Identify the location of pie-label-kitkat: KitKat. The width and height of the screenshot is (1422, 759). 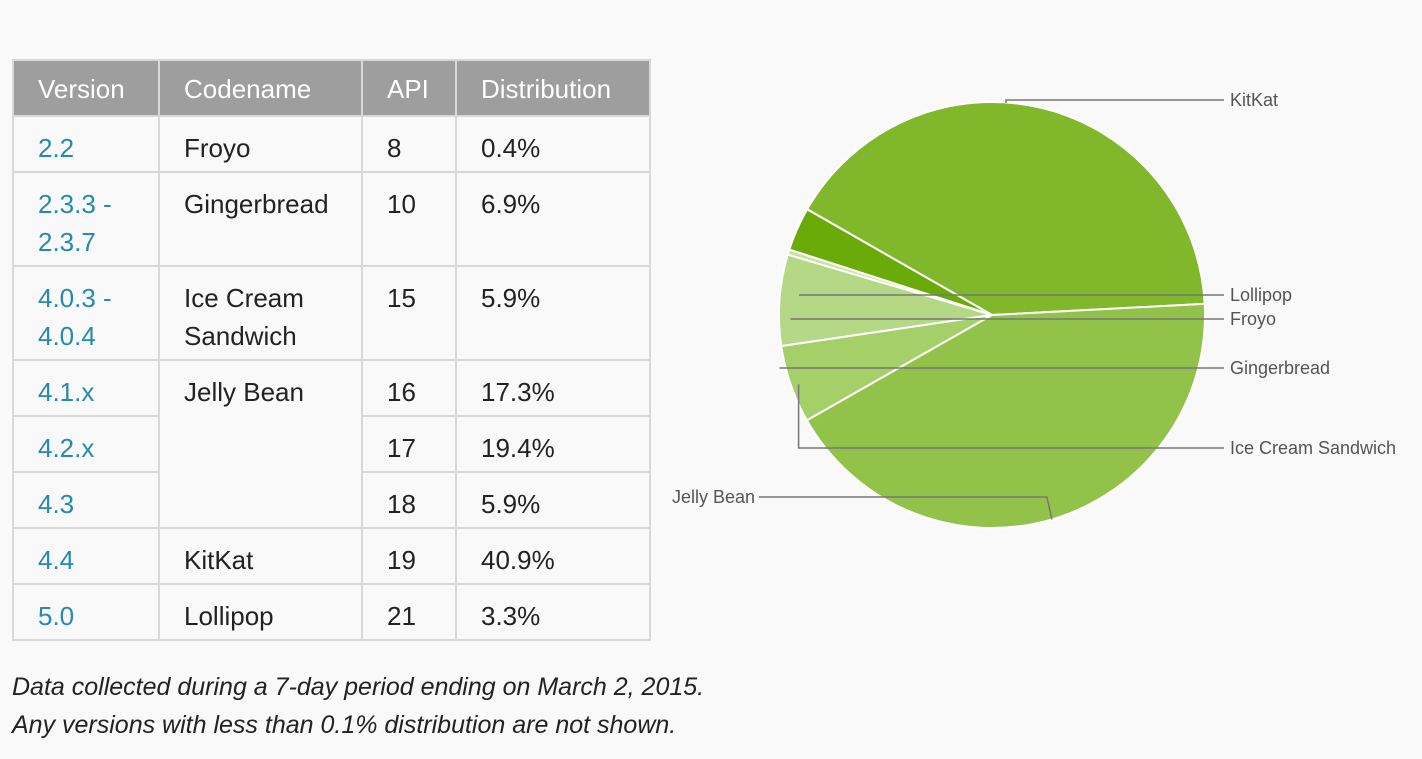
(1254, 100).